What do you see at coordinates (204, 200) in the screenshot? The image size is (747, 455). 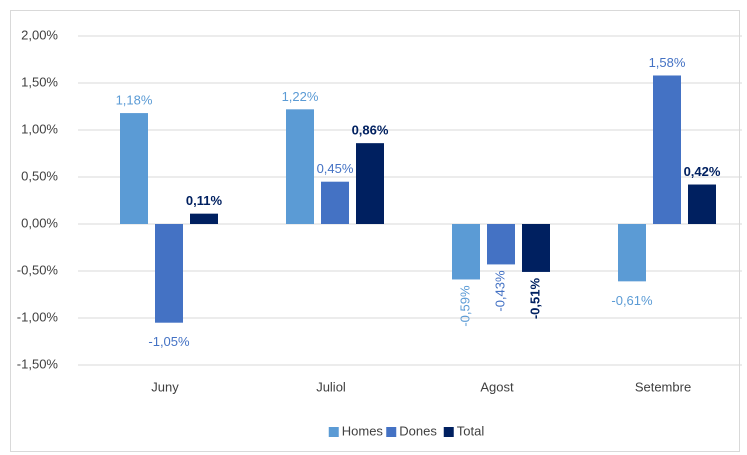 I see `data-label: 0,11%` at bounding box center [204, 200].